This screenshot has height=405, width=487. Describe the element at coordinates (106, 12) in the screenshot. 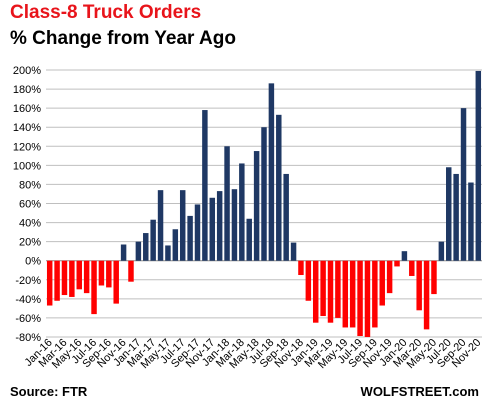

I see `chart-title: Class-8 Truck Orders` at that location.